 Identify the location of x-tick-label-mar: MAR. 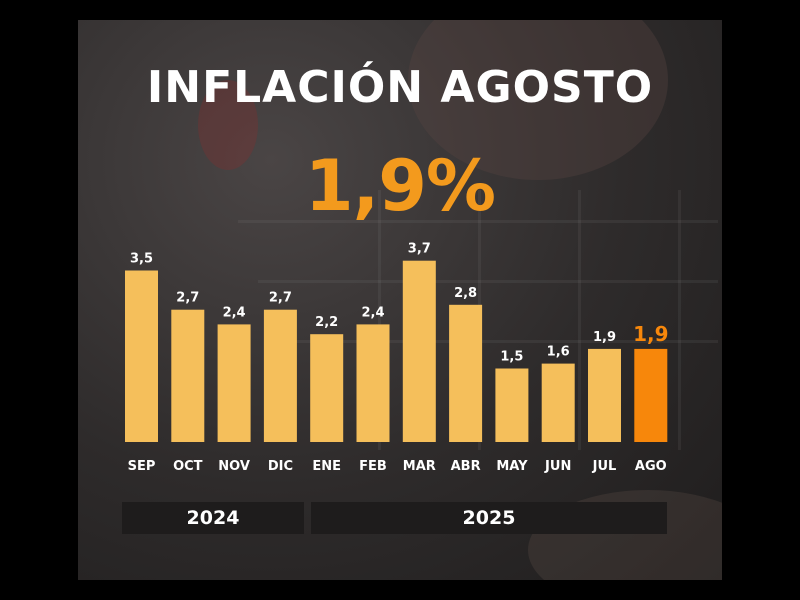
(419, 466).